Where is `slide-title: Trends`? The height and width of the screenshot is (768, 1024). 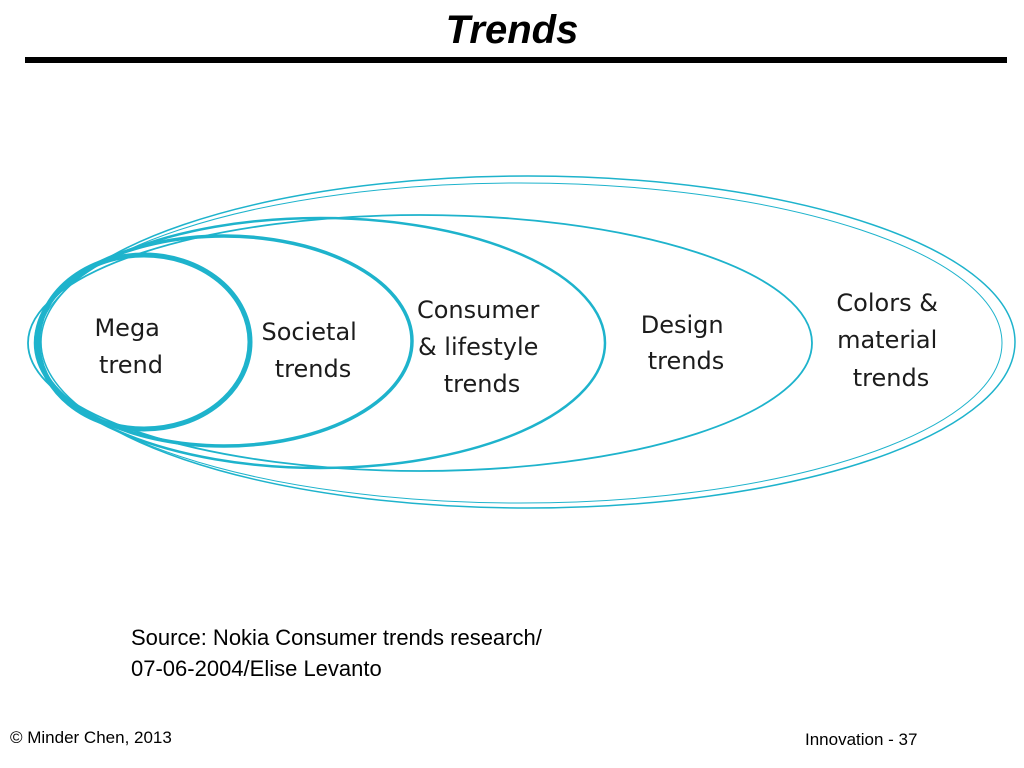
slide-title: Trends is located at coordinates (512, 30).